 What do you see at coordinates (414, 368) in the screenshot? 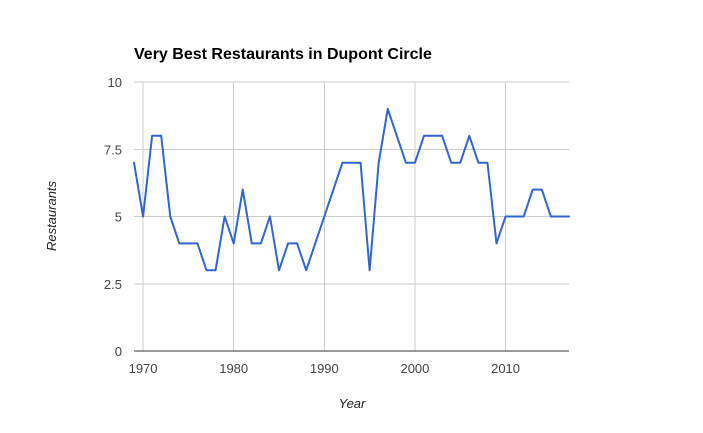
I see `x-tick-label: 2000` at bounding box center [414, 368].